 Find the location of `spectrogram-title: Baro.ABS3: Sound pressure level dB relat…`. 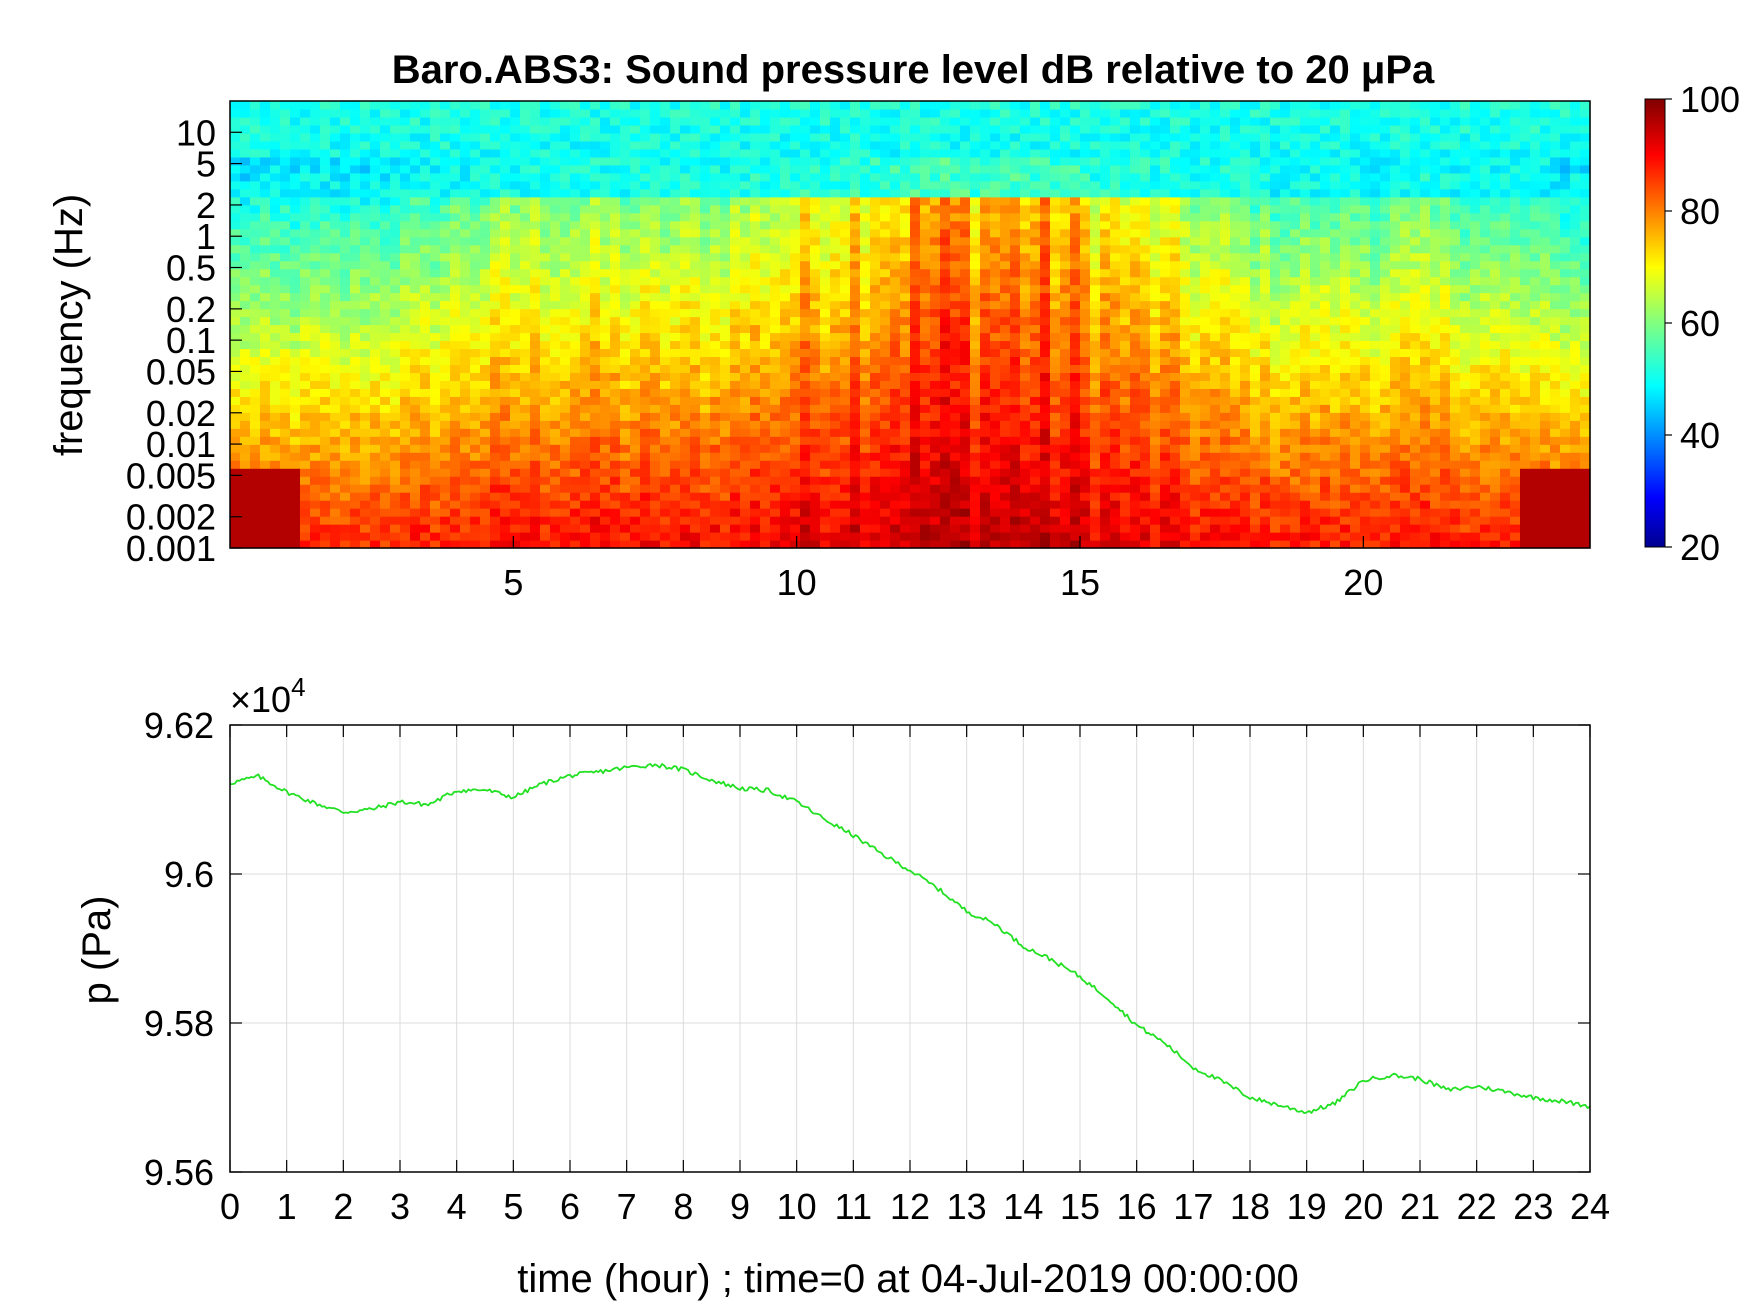

spectrogram-title: Baro.ABS3: Sound pressure level dB relat… is located at coordinates (913, 70).